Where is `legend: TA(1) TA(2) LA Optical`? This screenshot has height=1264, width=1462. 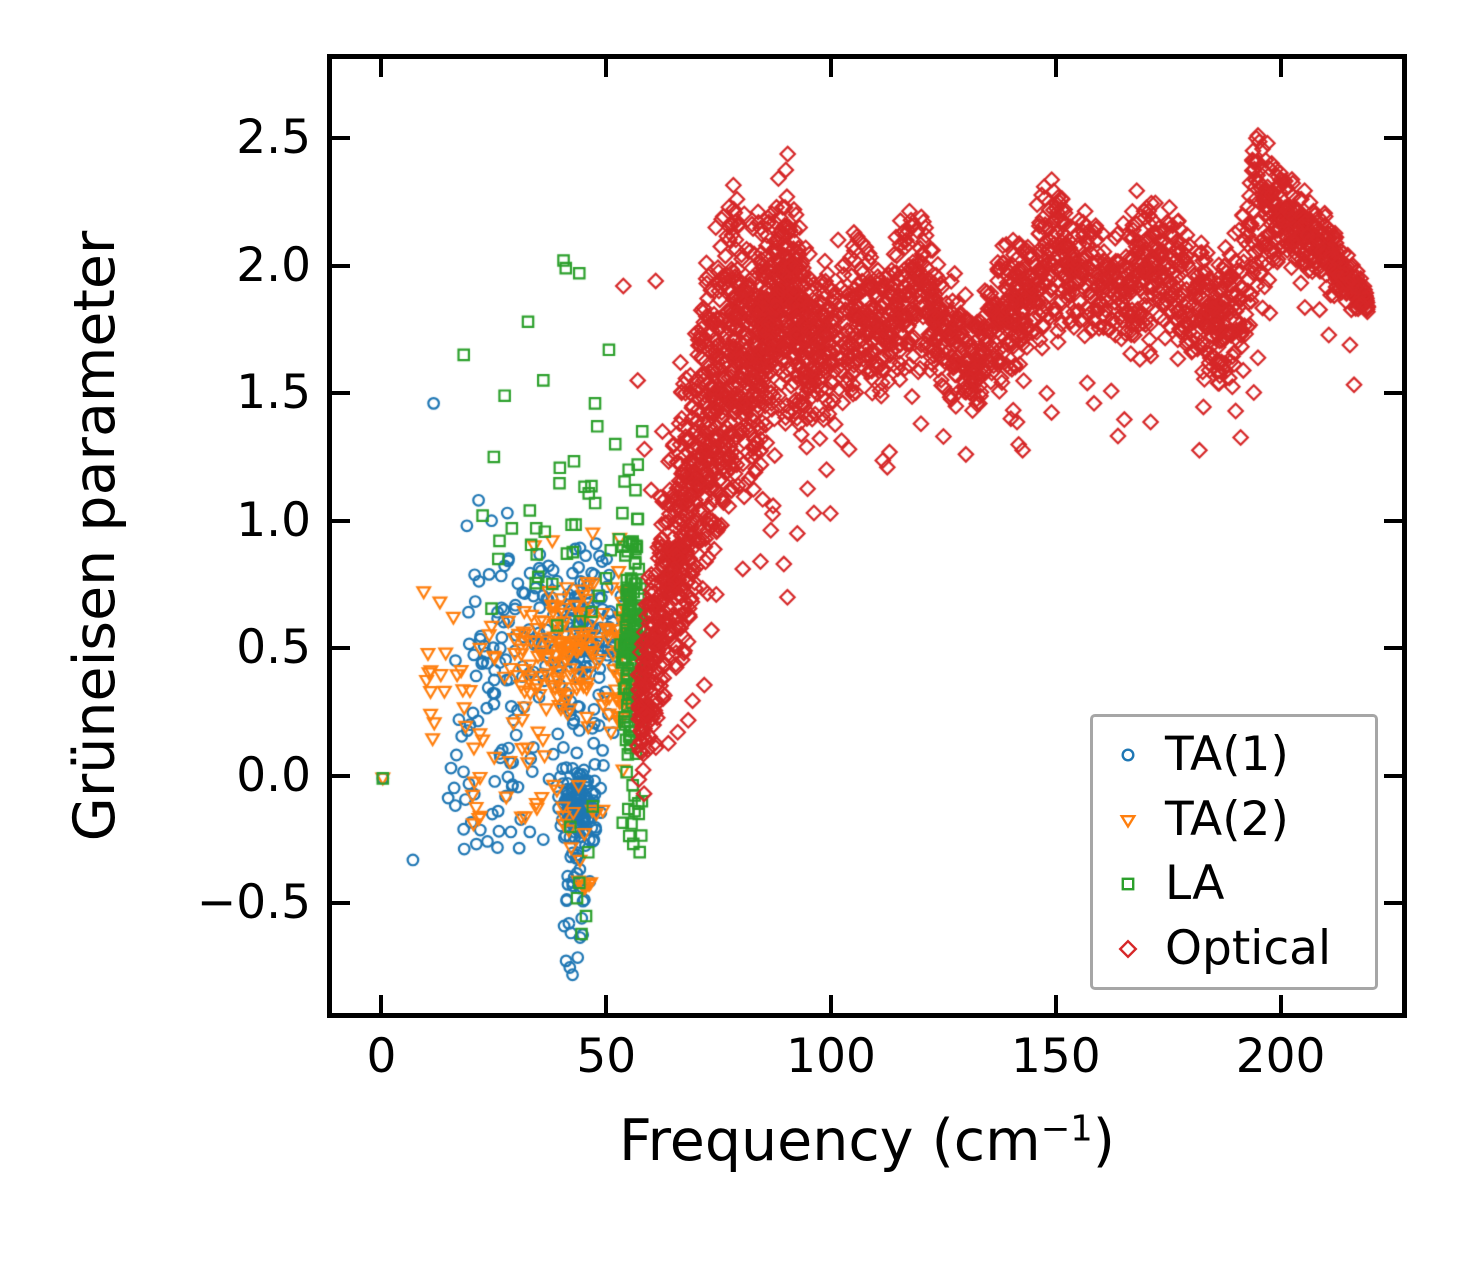
legend: TA(1) TA(2) LA Optical is located at coordinates (1234, 852).